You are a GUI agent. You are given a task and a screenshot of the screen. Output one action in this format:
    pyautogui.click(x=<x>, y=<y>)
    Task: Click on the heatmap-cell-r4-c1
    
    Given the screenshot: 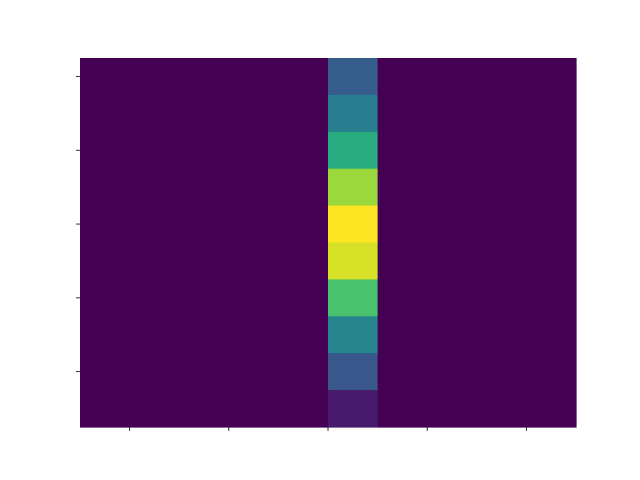 What is the action you would take?
    pyautogui.click(x=154, y=224)
    